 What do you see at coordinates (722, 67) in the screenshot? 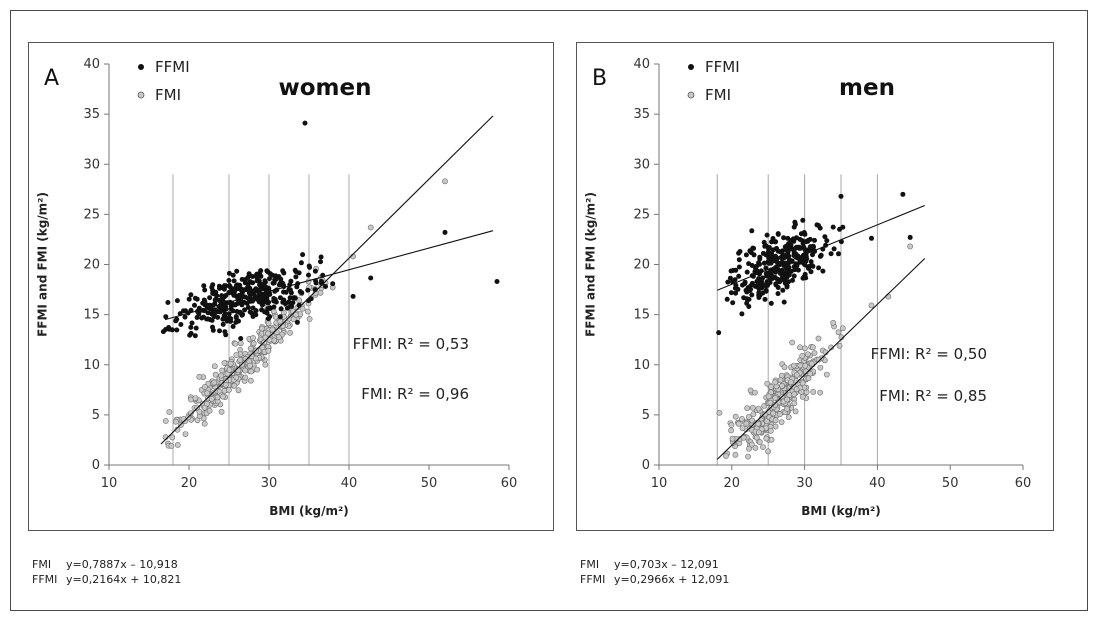
I see `legend-label: FFMI` at bounding box center [722, 67].